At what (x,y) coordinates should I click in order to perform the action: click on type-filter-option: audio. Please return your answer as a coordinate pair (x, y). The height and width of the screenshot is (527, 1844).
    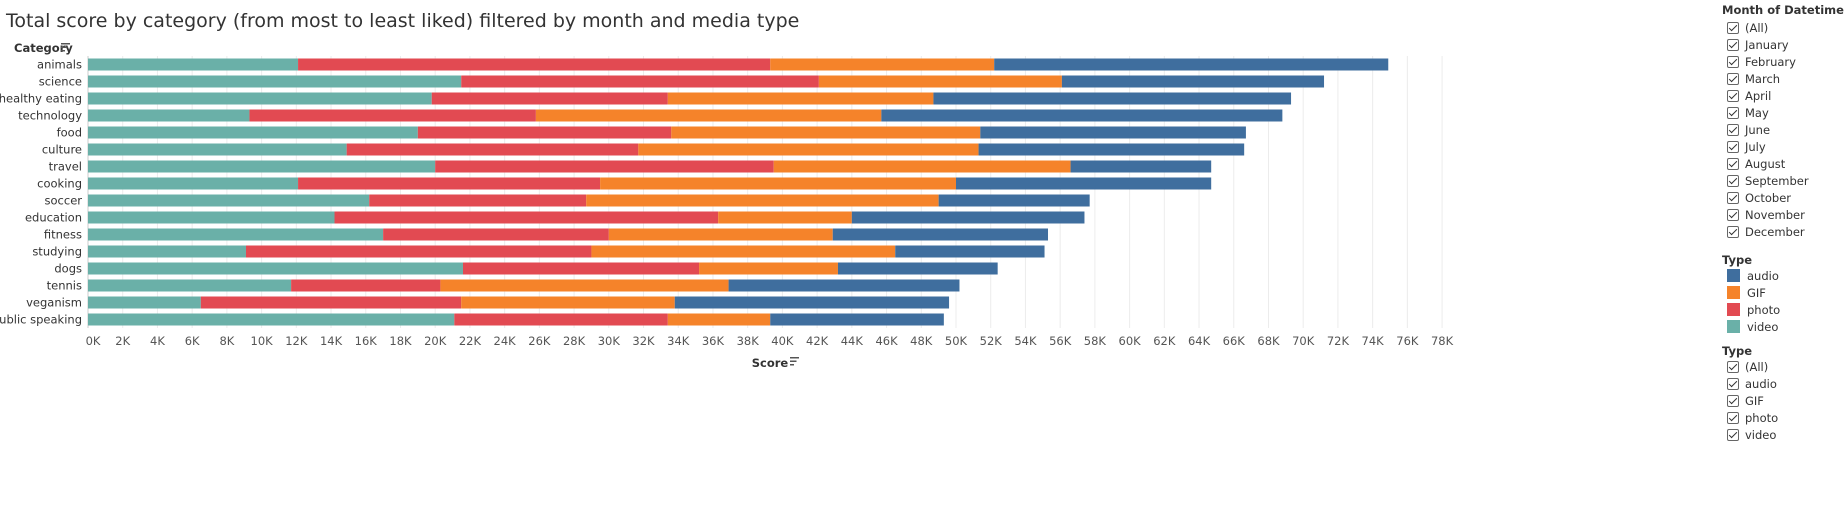
    Looking at the image, I should click on (1749, 383).